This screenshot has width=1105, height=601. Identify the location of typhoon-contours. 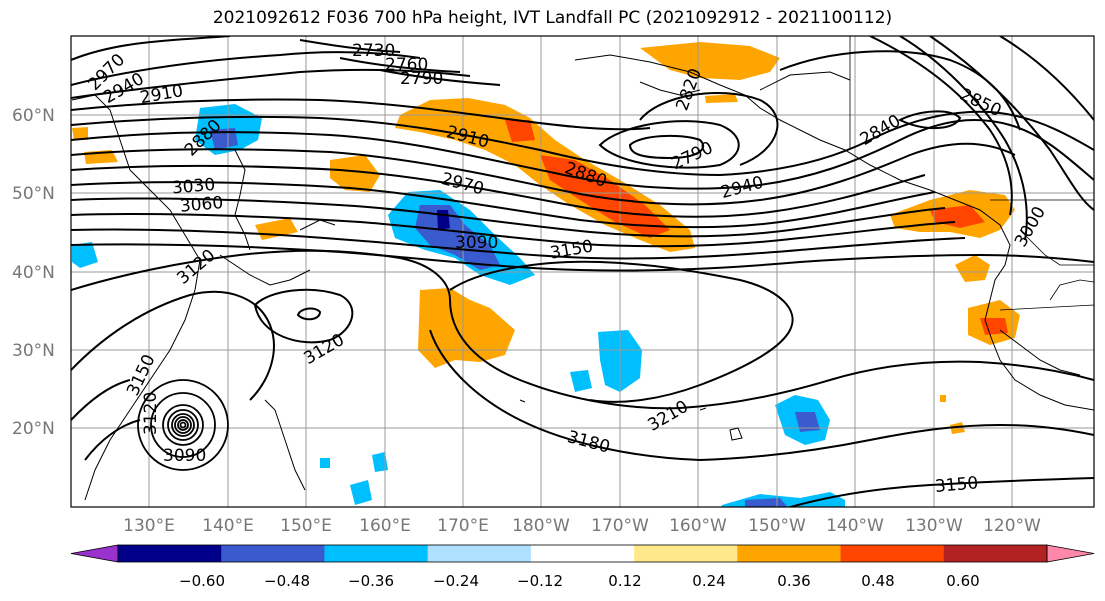
(183, 425).